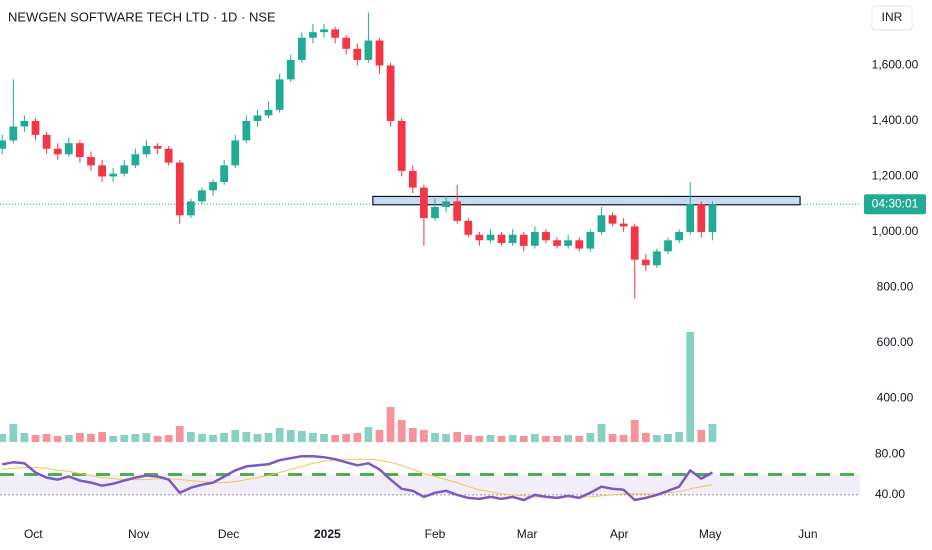 The width and height of the screenshot is (932, 550). Describe the element at coordinates (895, 342) in the screenshot. I see `y-tick-label: 600.00` at that location.